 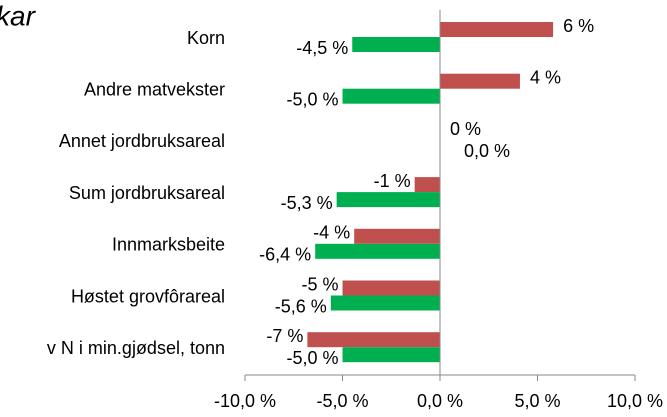 I want to click on chart-title: kar, so click(x=18, y=15).